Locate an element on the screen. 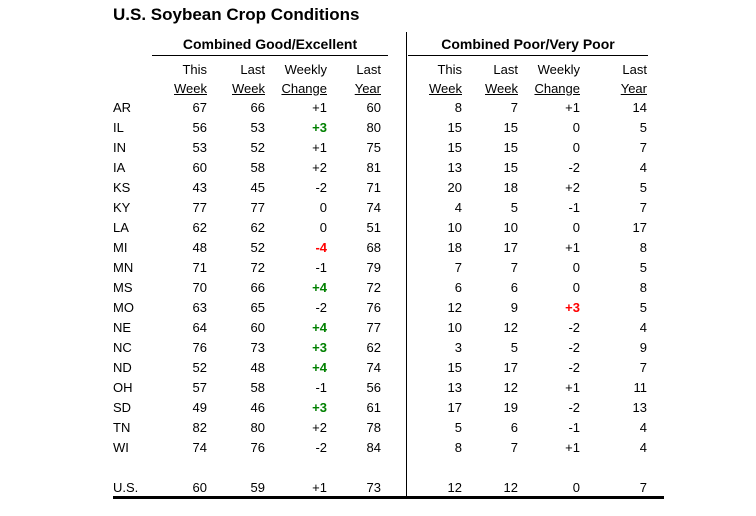 Image resolution: width=756 pixels, height=516 pixels. ge-this-week-value: 64 is located at coordinates (199, 327).